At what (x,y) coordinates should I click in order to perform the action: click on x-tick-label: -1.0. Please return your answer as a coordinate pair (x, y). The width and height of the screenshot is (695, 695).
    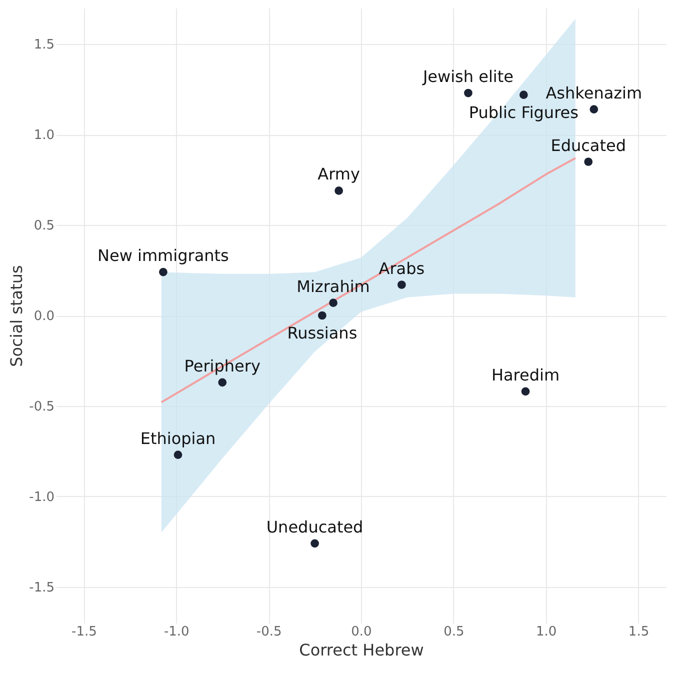
    Looking at the image, I should click on (177, 632).